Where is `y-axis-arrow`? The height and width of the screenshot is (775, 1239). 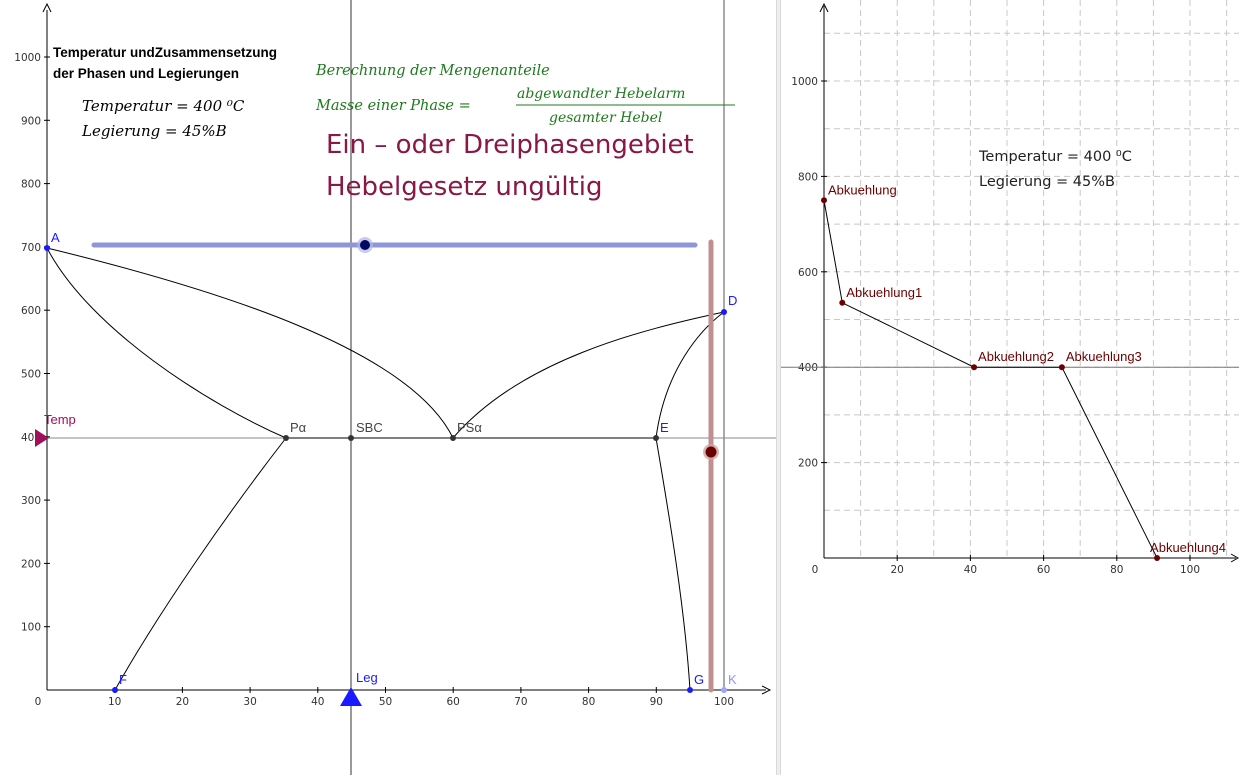 y-axis-arrow is located at coordinates (47, 7).